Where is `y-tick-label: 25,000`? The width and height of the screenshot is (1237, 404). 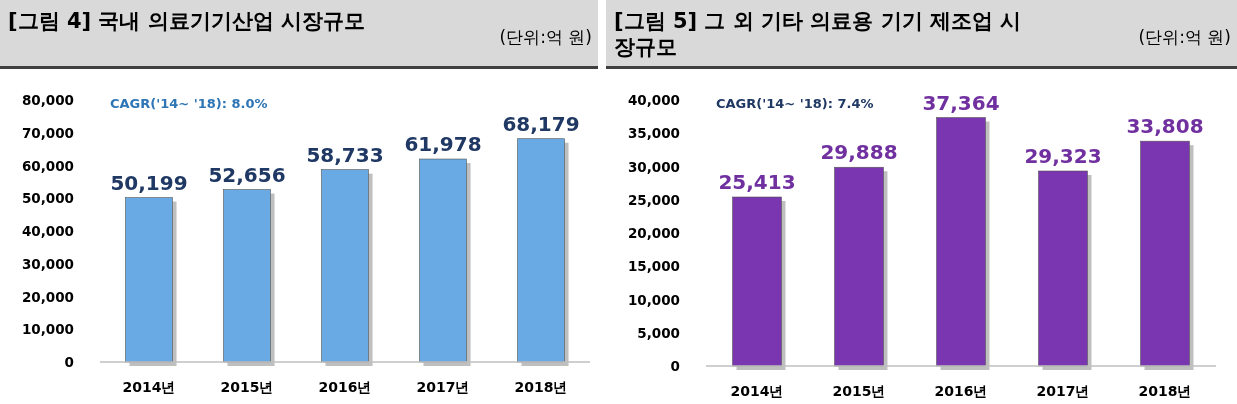
y-tick-label: 25,000 is located at coordinates (653, 199).